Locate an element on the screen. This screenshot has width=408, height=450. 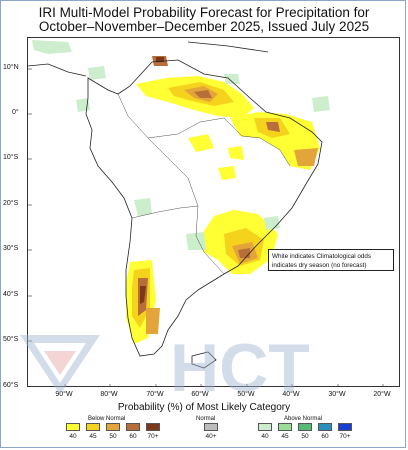
lat-label-10n: 10°N is located at coordinates (11, 67).